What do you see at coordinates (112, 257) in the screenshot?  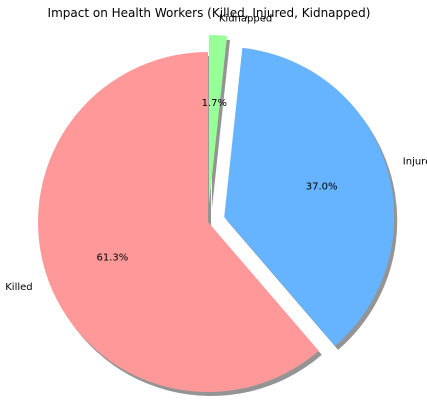 I see `slice-percent-killed: 61.3%` at bounding box center [112, 257].